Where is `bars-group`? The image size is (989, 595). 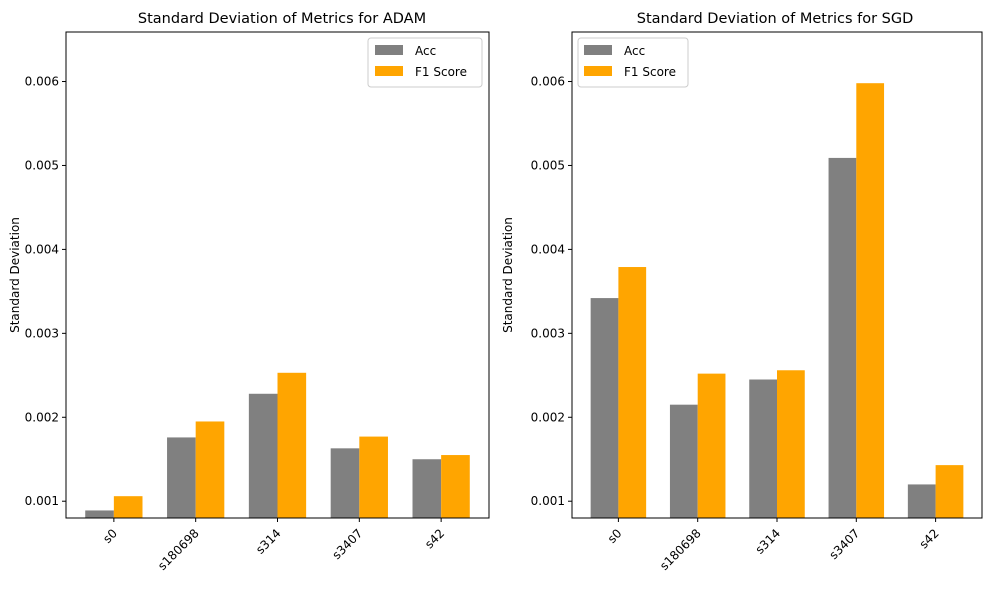
bars-group is located at coordinates (277, 445).